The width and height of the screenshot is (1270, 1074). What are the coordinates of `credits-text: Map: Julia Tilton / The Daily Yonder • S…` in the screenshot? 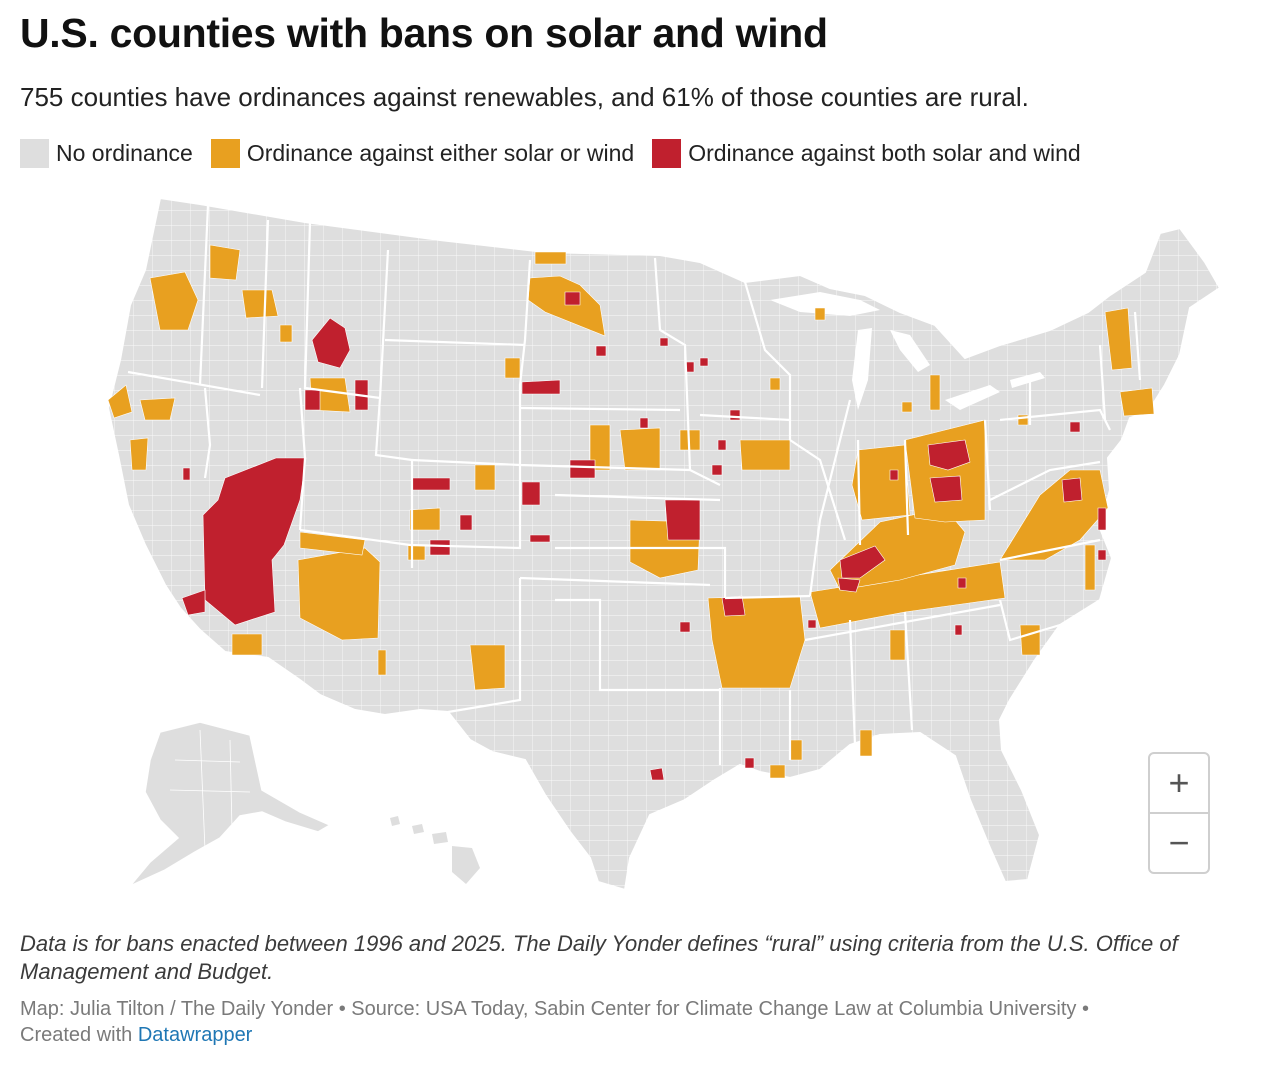 It's located at (554, 1009).